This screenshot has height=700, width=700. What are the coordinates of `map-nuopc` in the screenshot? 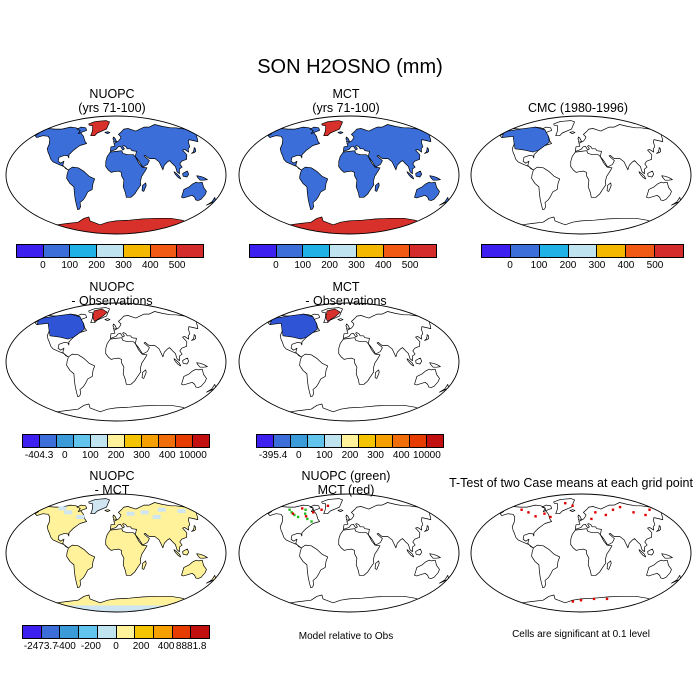 It's located at (116, 175).